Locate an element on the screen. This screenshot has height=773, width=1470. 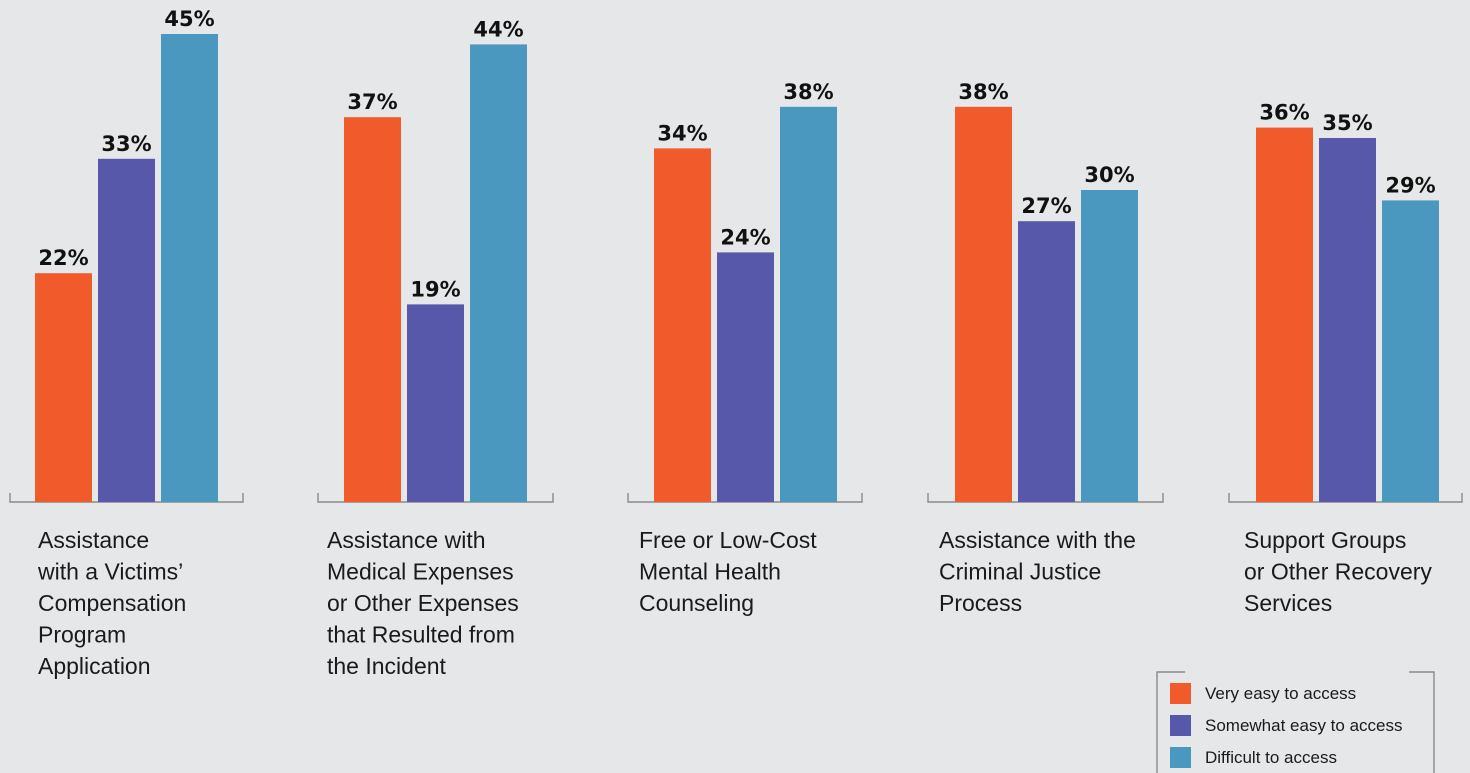
data-label: 19% is located at coordinates (435, 289).